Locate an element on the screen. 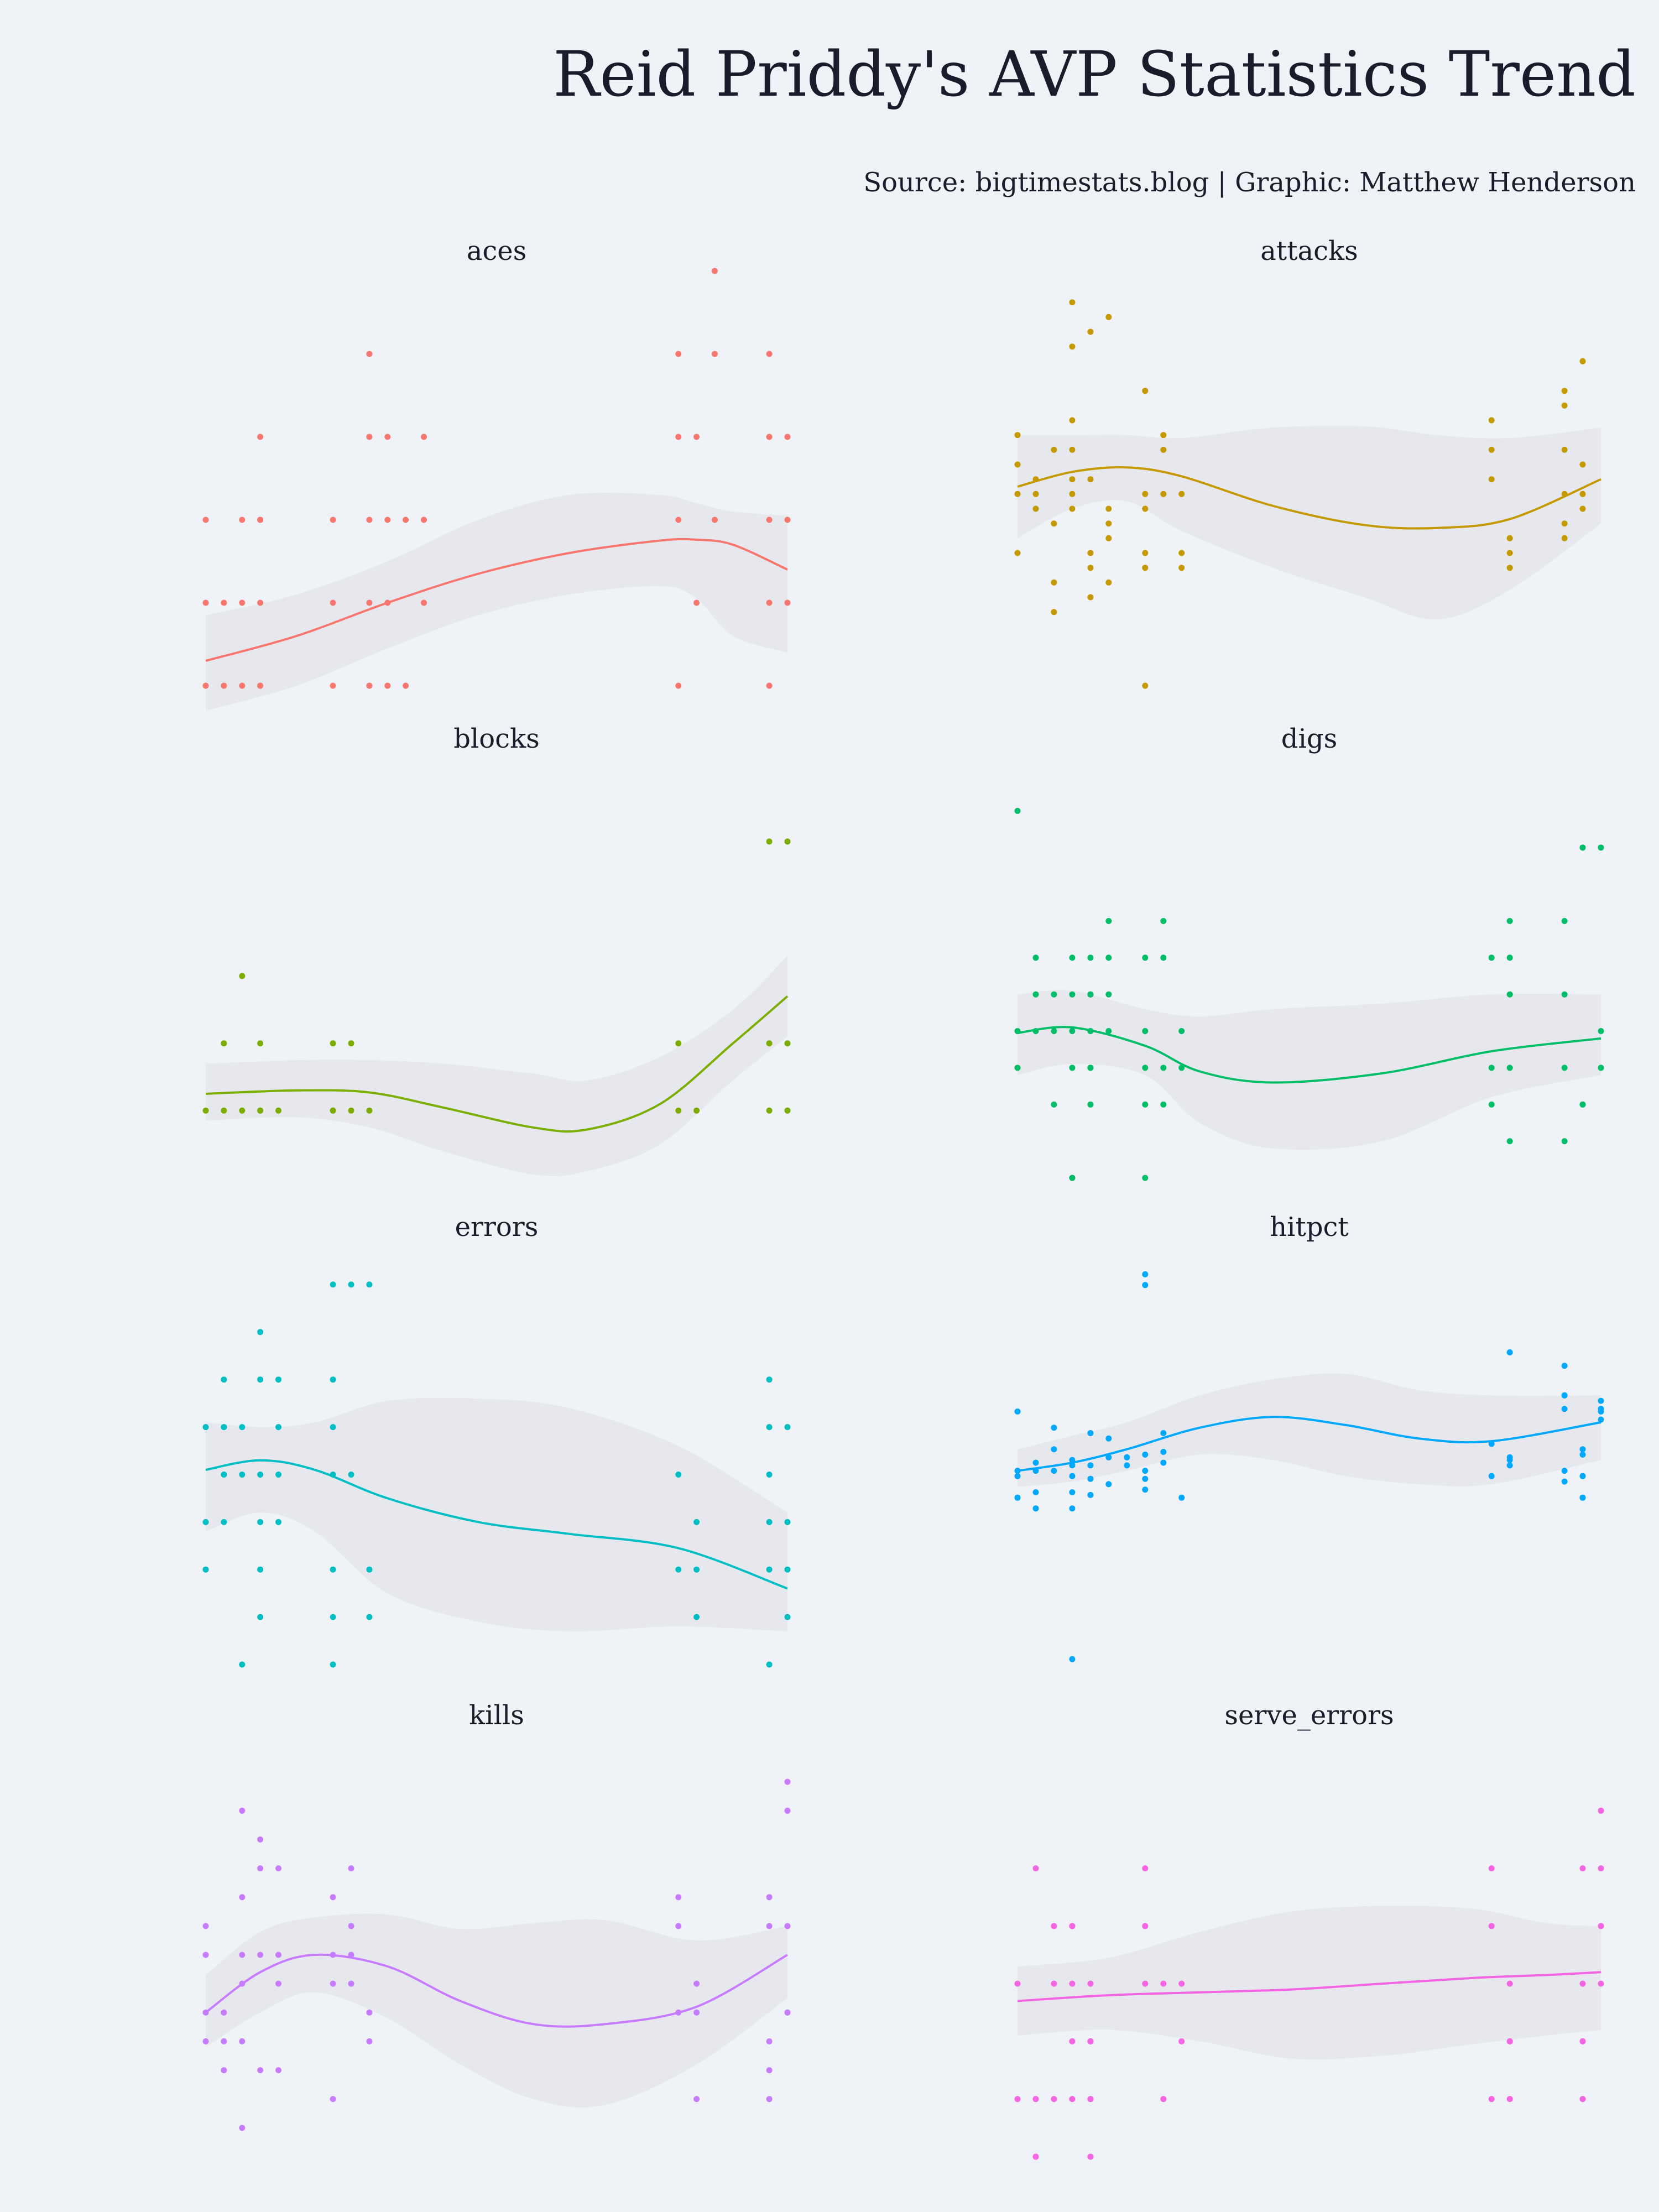 This screenshot has height=2212, width=1659. panel-aces: aces is located at coordinates (497, 474).